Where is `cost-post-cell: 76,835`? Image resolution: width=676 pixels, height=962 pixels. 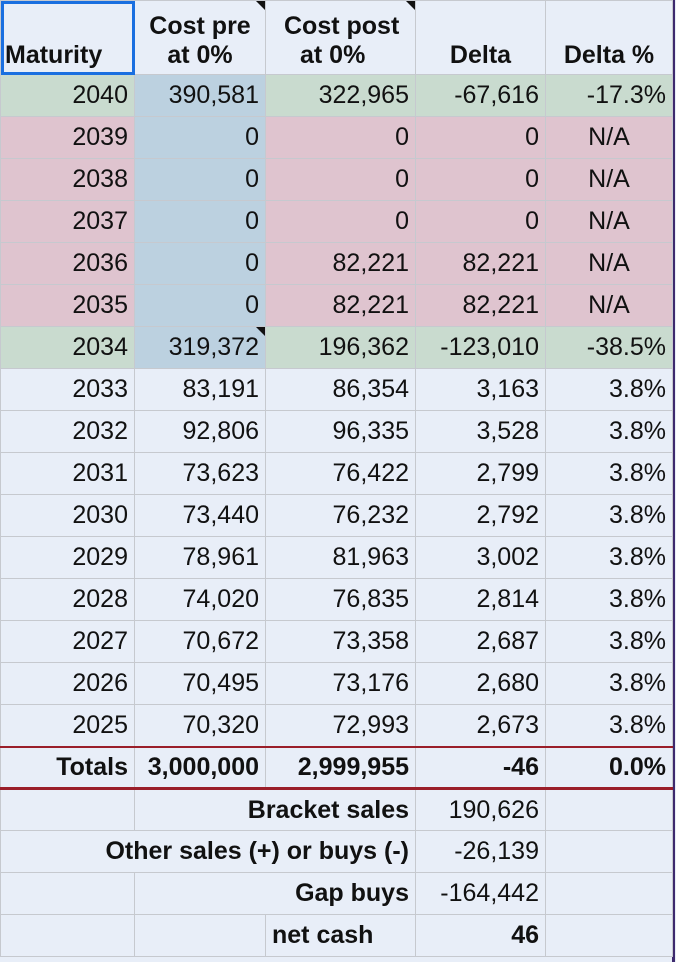
cost-post-cell: 76,835 is located at coordinates (340, 599).